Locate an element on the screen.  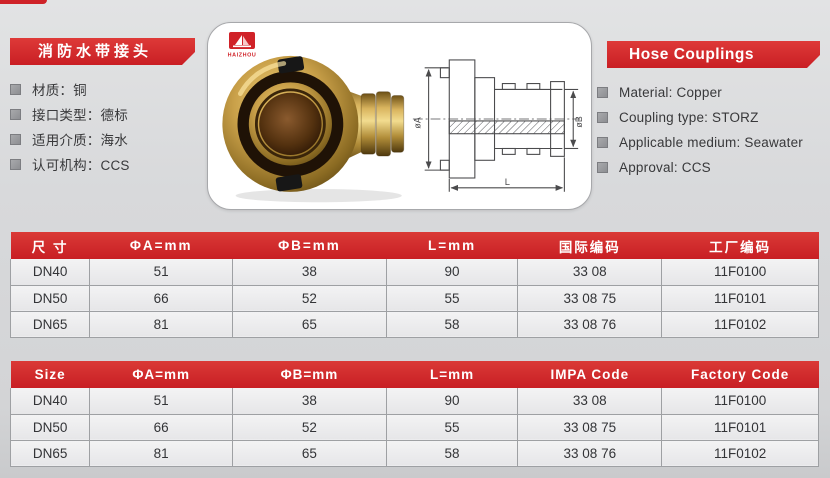
spec-item: 认可机构：CCS is located at coordinates (105, 165).